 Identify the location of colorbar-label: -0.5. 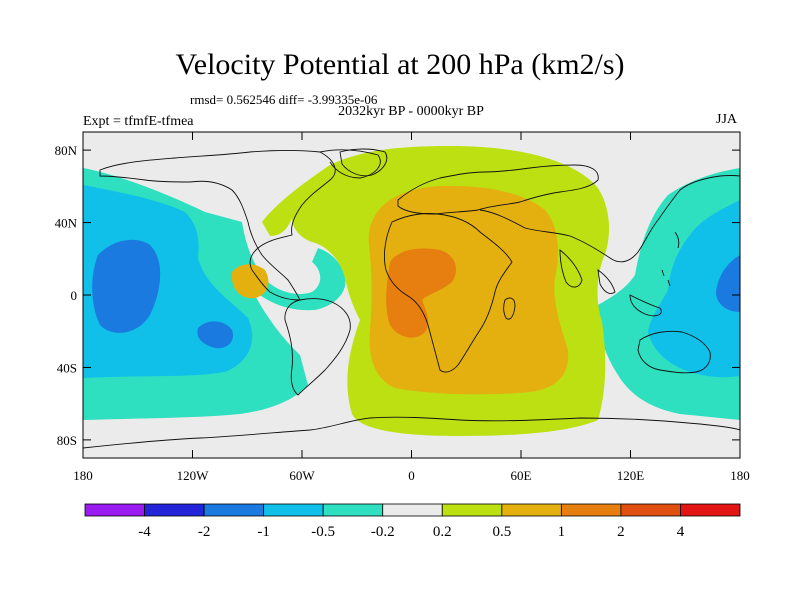
(323, 532).